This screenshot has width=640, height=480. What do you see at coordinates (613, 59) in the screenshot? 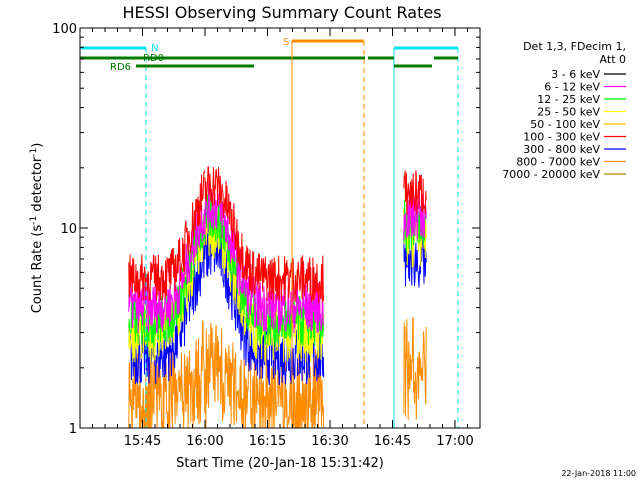
I see `legend-header-2: Att 0` at bounding box center [613, 59].